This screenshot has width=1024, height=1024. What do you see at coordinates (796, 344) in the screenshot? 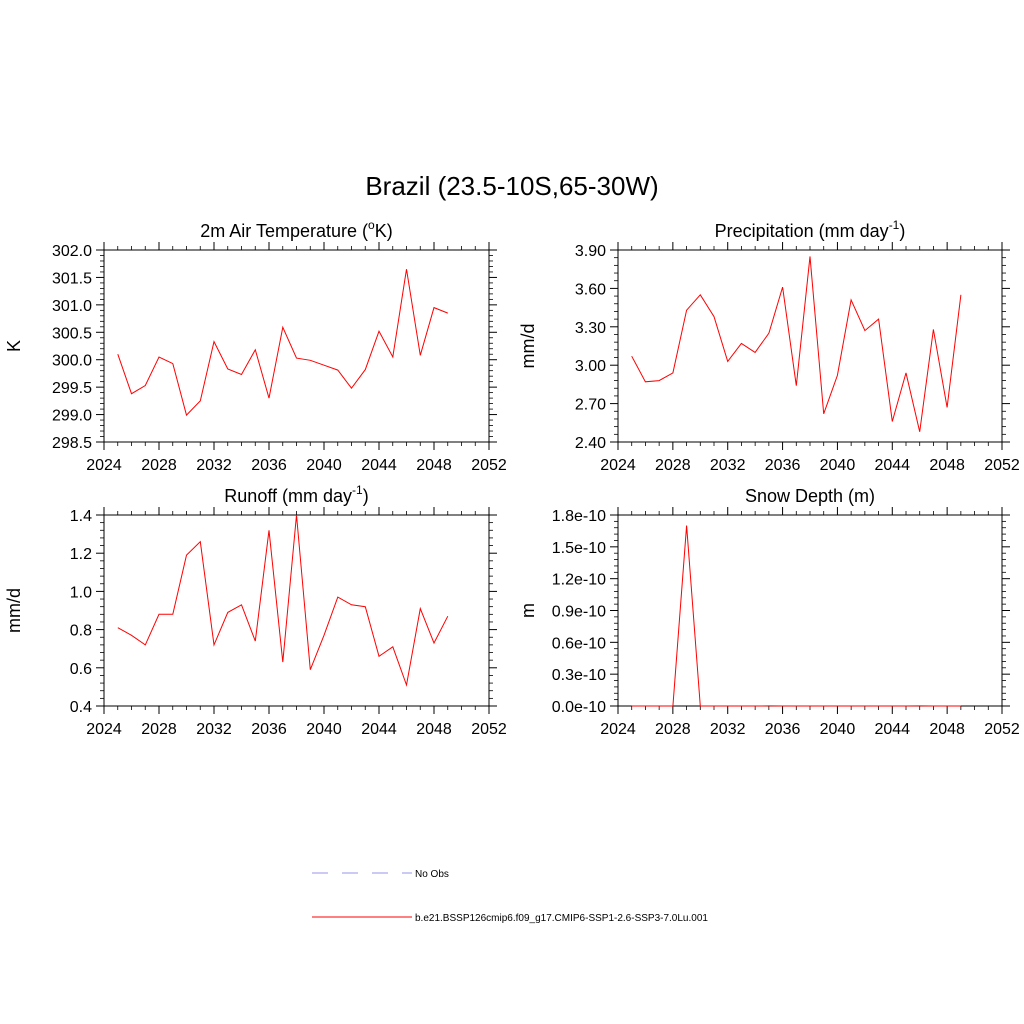
I see `series-line-precipitation` at bounding box center [796, 344].